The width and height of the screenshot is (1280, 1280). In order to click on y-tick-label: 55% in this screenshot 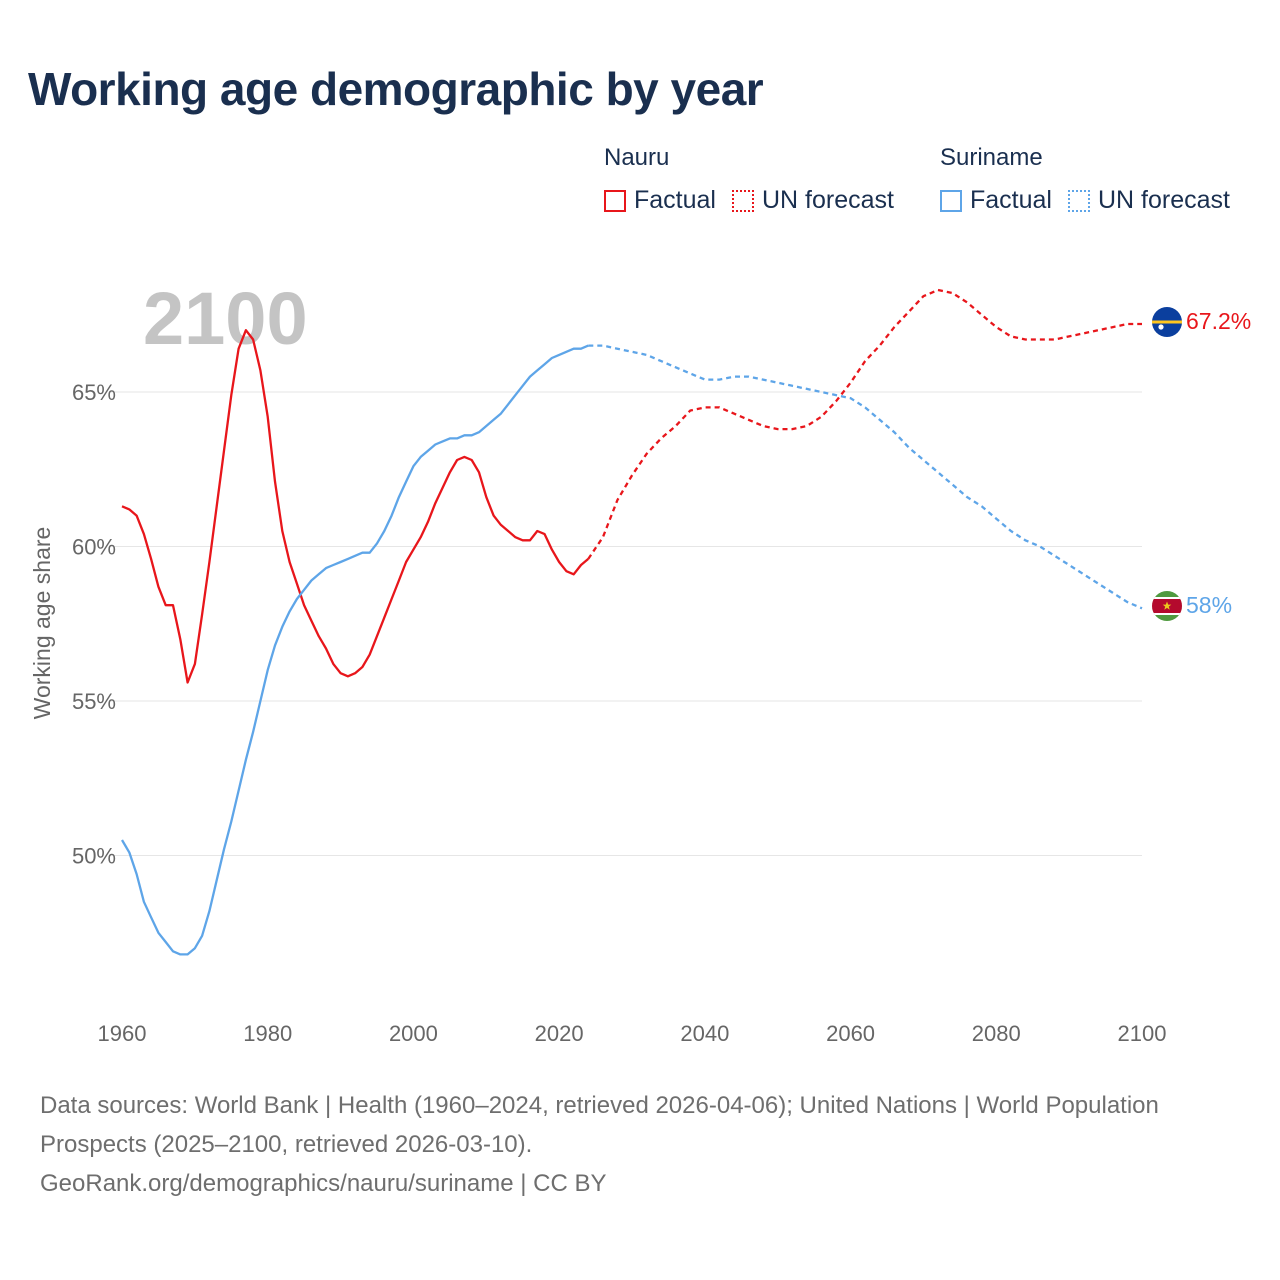, I will do `click(94, 701)`.